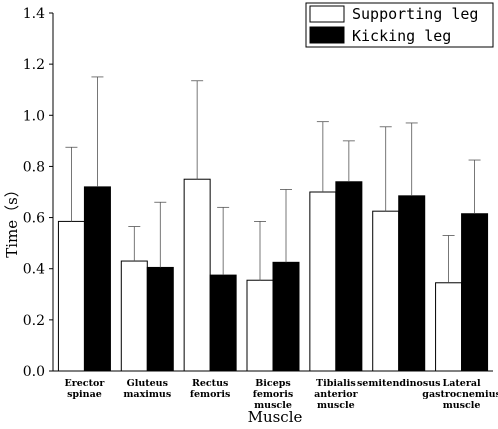 This screenshot has height=429, width=498. Describe the element at coordinates (34, 372) in the screenshot. I see `y-tick-label: 0.0` at that location.